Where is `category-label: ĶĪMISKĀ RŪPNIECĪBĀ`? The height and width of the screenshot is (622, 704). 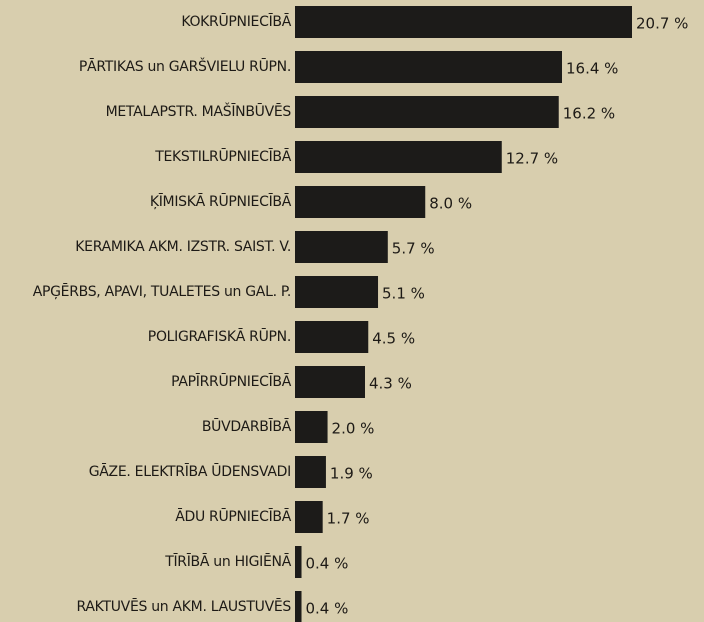 category-label: ĶĪMISKĀ RŪPNIECĪBĀ is located at coordinates (221, 201).